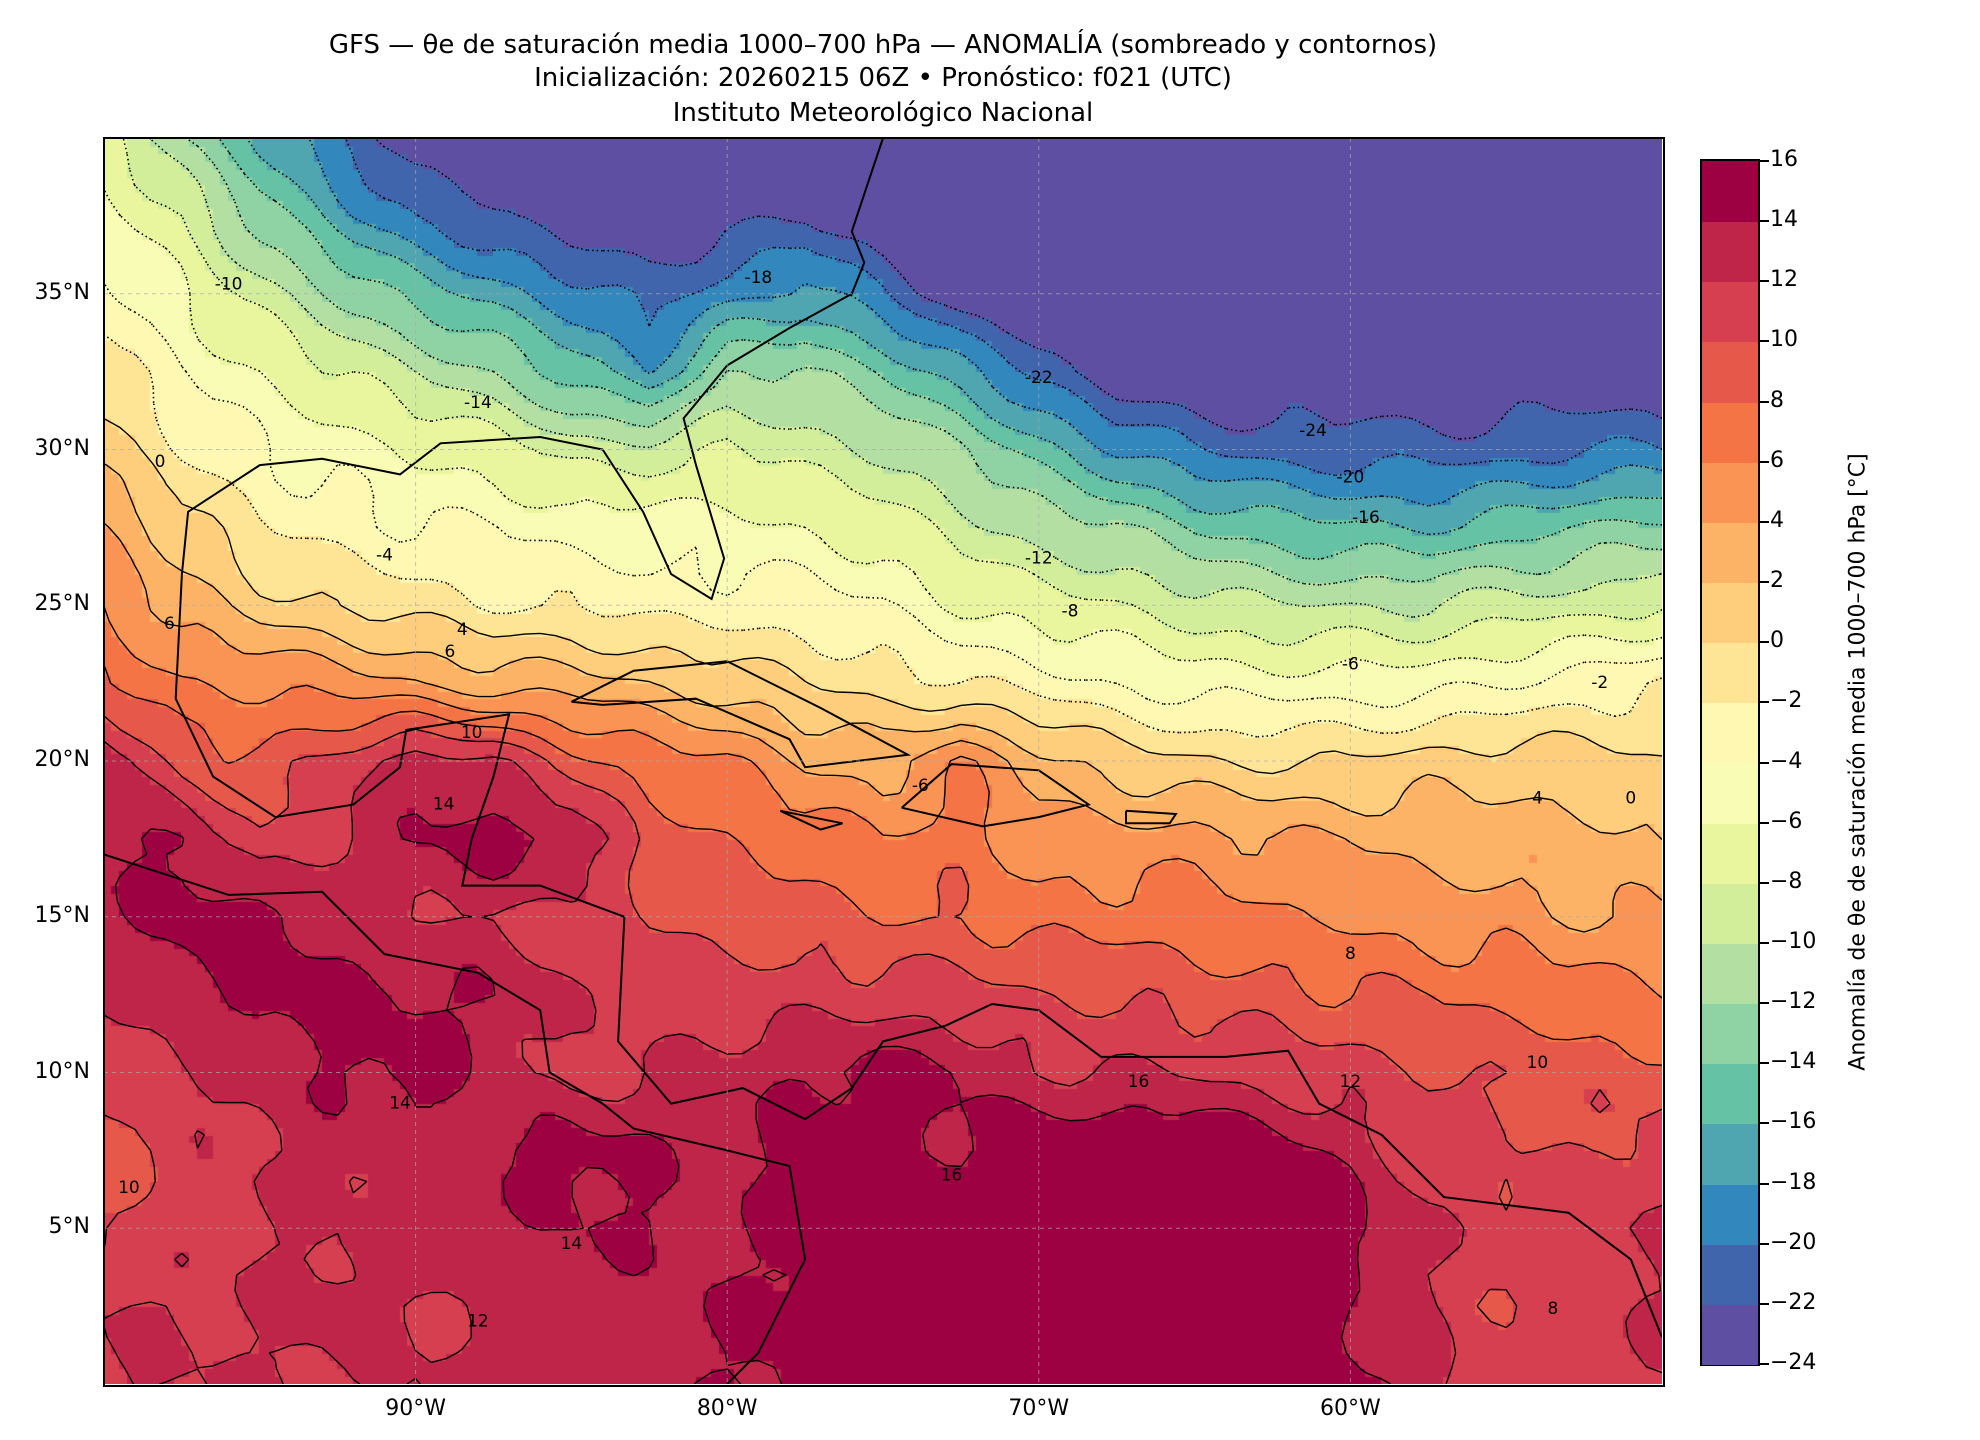 The image size is (1980, 1440). Describe the element at coordinates (478, 403) in the screenshot. I see `contour-label: -14` at that location.